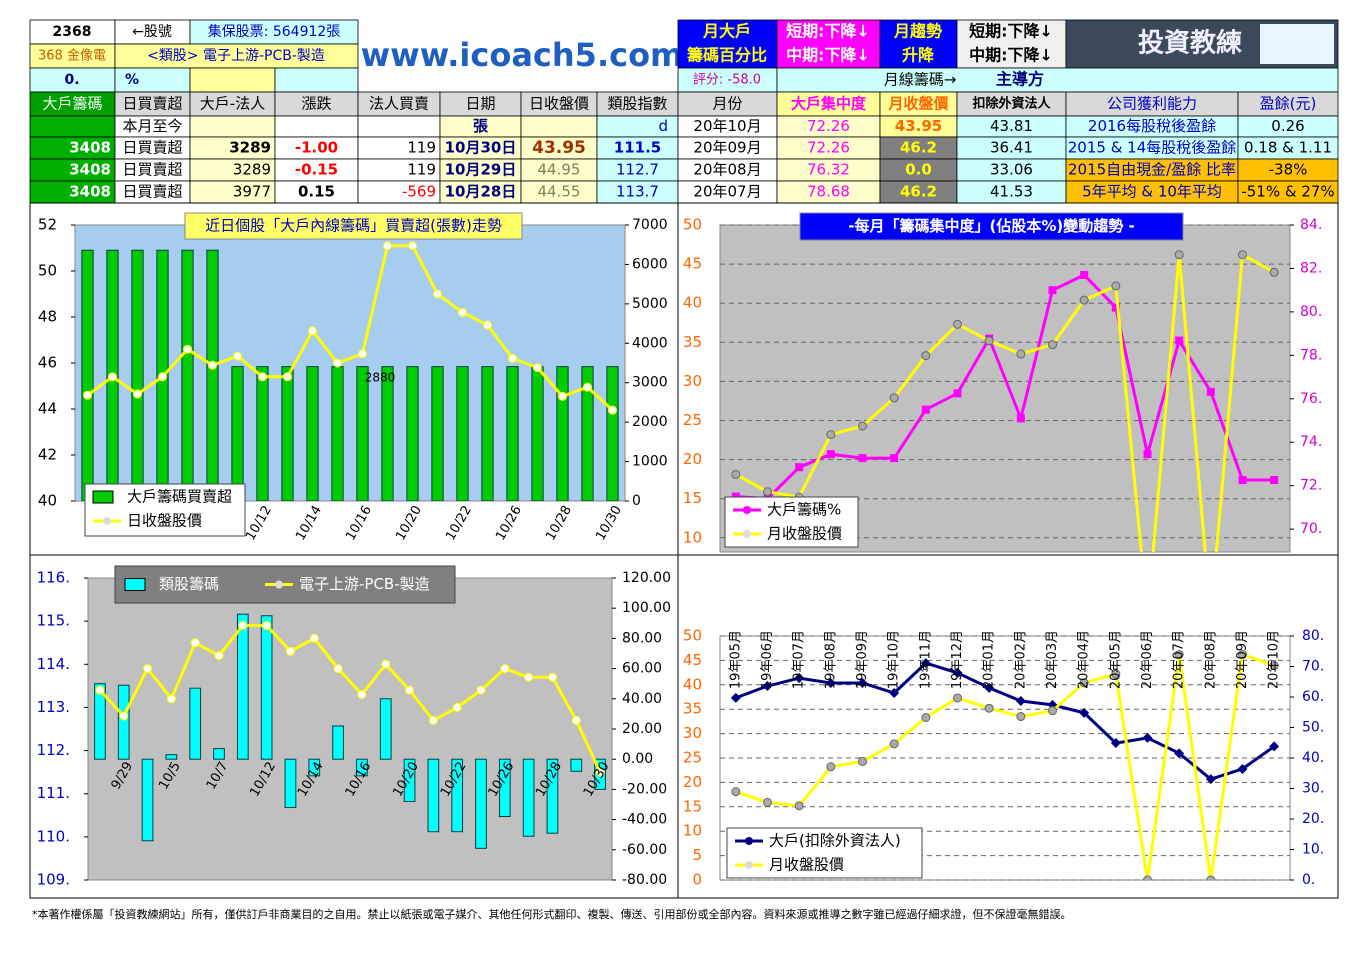 The image size is (1366, 967). Describe the element at coordinates (650, 264) in the screenshot. I see `y2-tick-label: 6000` at that location.